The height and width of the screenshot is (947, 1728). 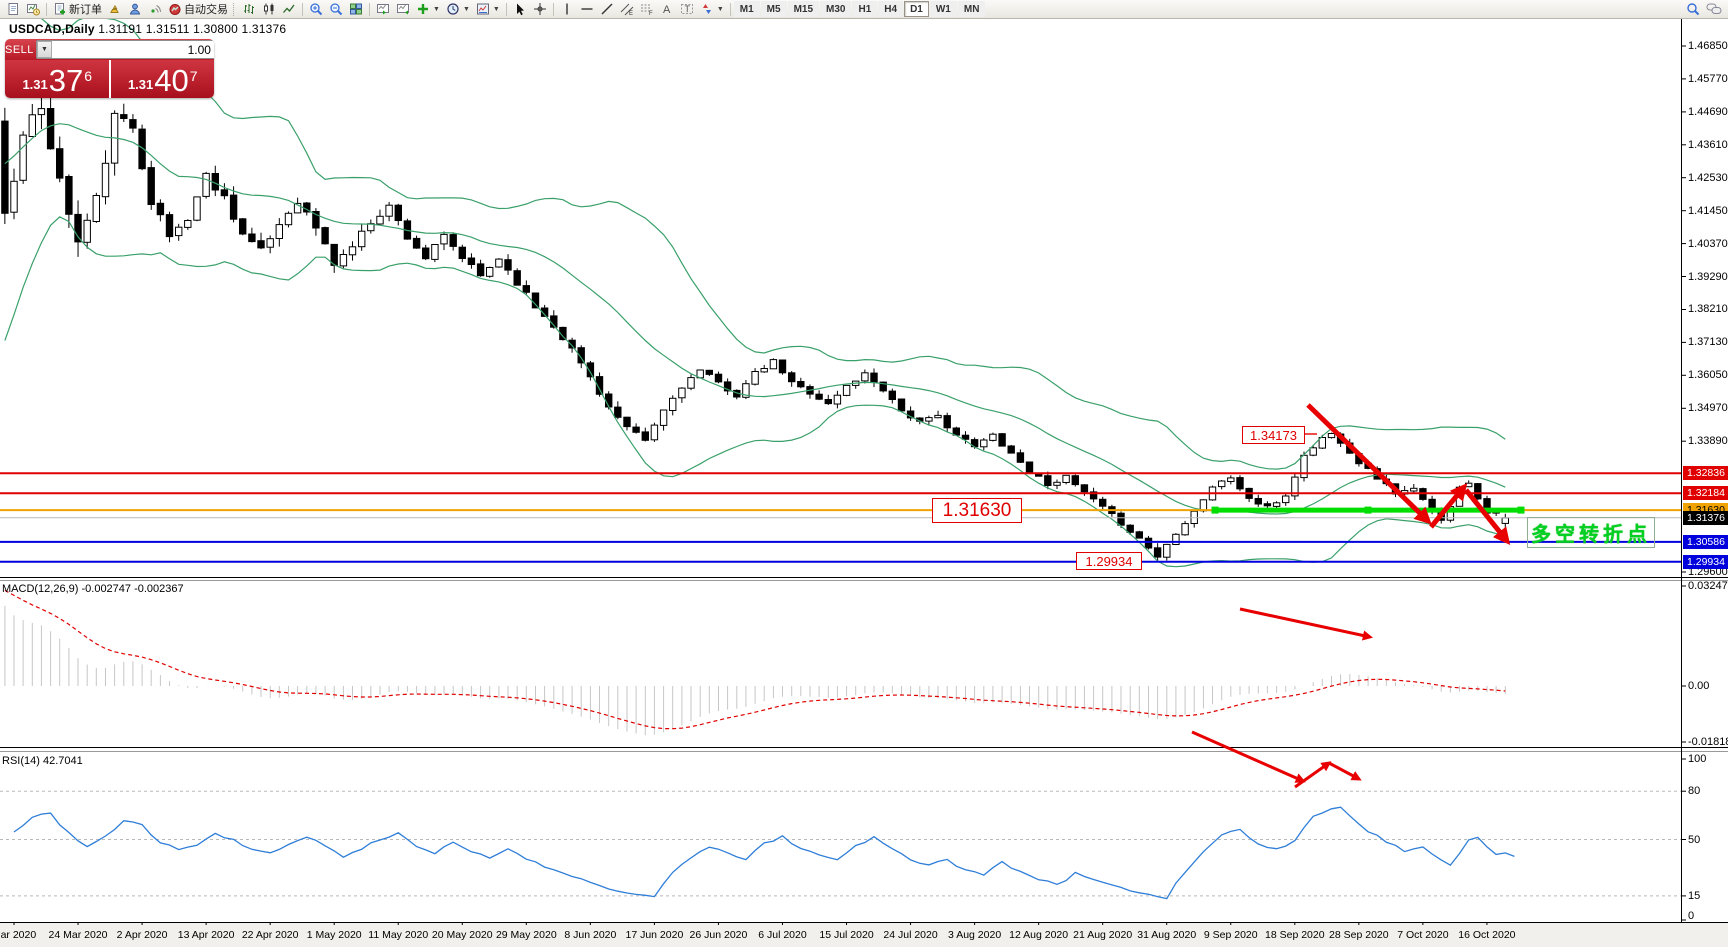 I want to click on horizontal-line-button, so click(x=587, y=9).